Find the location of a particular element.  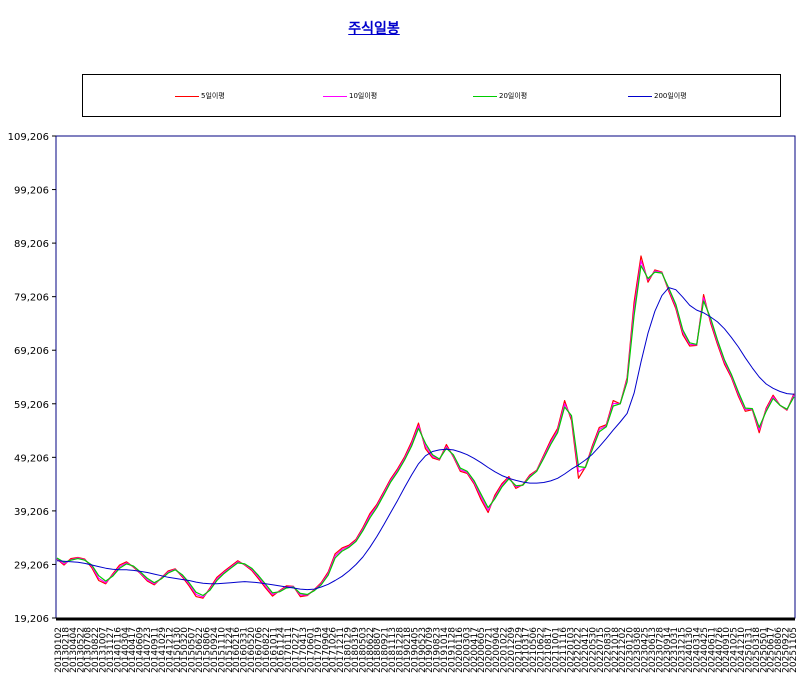

legend-swatch-ma5 is located at coordinates (187, 96).